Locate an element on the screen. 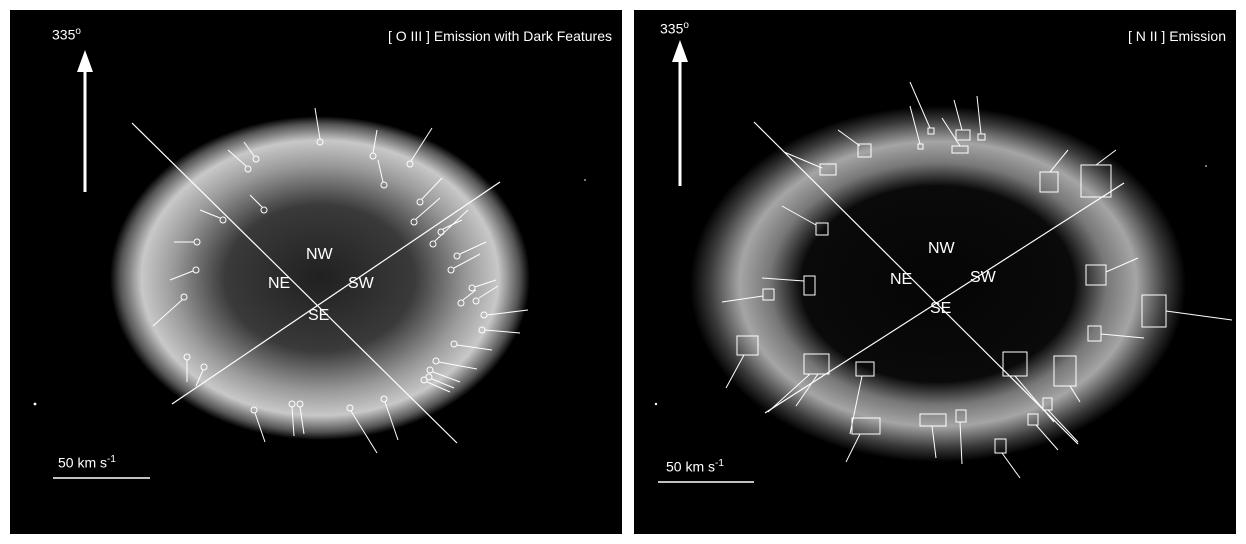 This screenshot has height=544, width=1246. oiii-panel-title: [ O III ] Emission with Dark Features is located at coordinates (499, 36).